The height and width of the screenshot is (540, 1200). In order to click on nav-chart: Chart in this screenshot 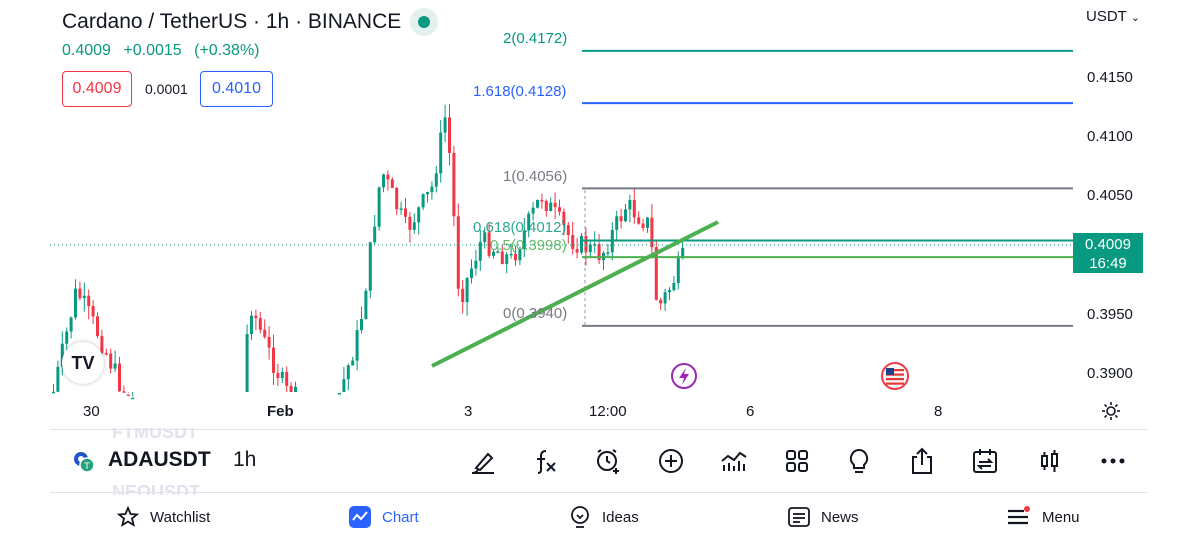, I will do `click(383, 517)`.